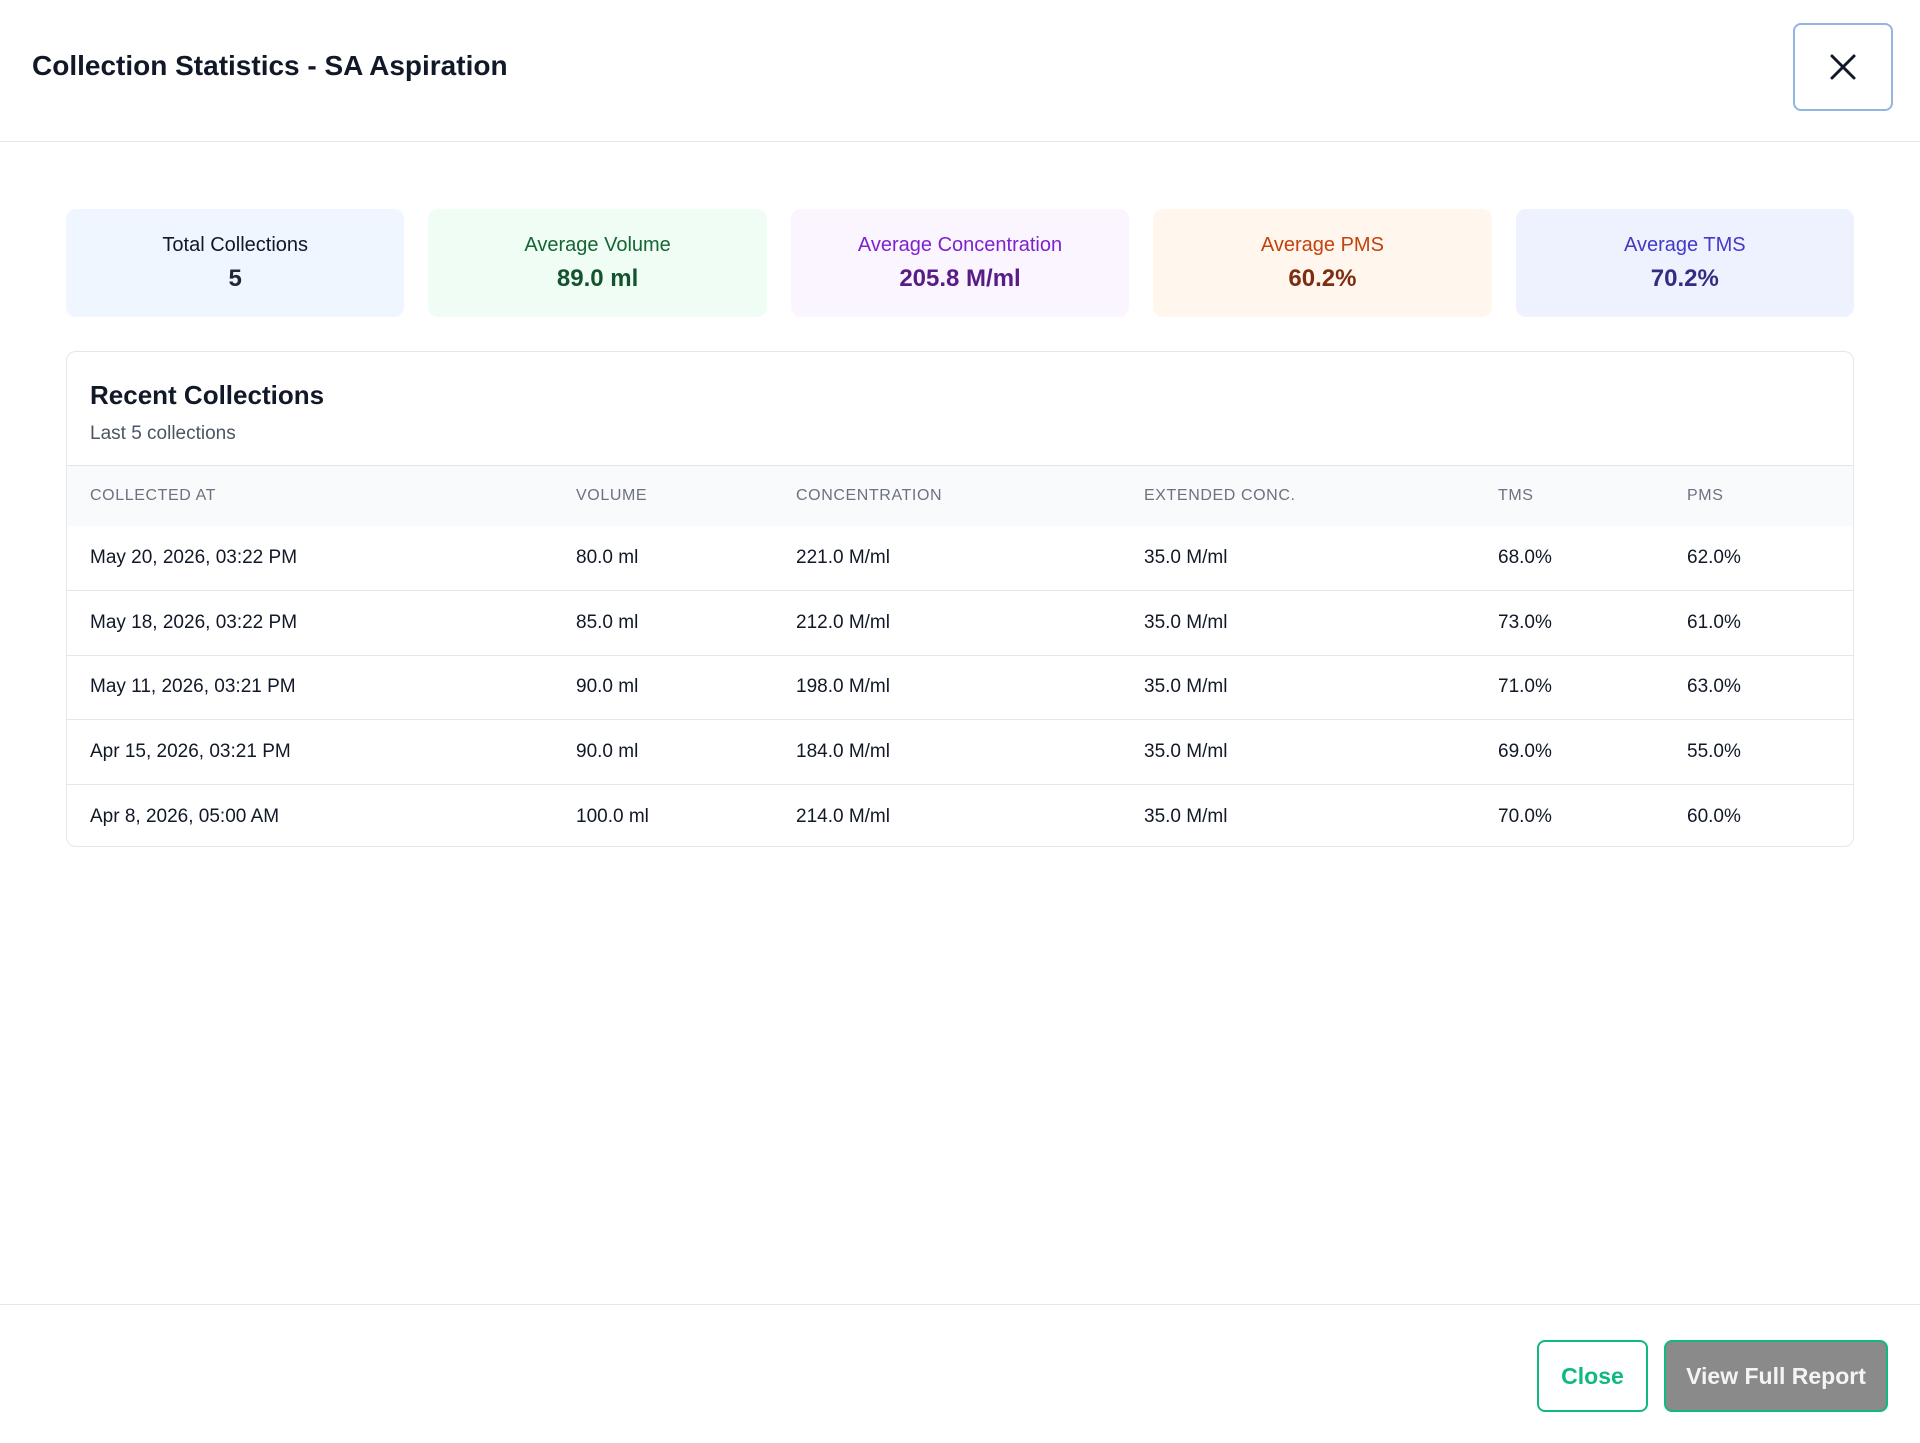  What do you see at coordinates (1776, 1376) in the screenshot?
I see `view-full-report-button: View Full Report` at bounding box center [1776, 1376].